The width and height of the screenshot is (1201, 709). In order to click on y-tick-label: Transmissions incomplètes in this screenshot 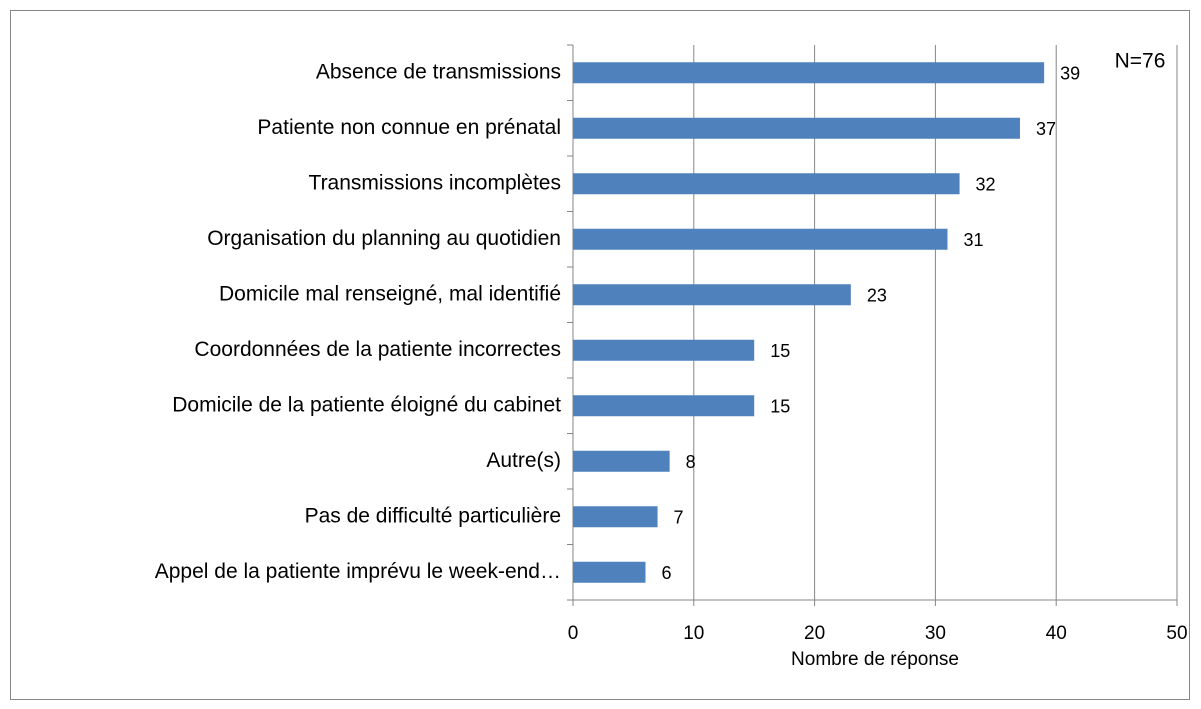, I will do `click(435, 182)`.